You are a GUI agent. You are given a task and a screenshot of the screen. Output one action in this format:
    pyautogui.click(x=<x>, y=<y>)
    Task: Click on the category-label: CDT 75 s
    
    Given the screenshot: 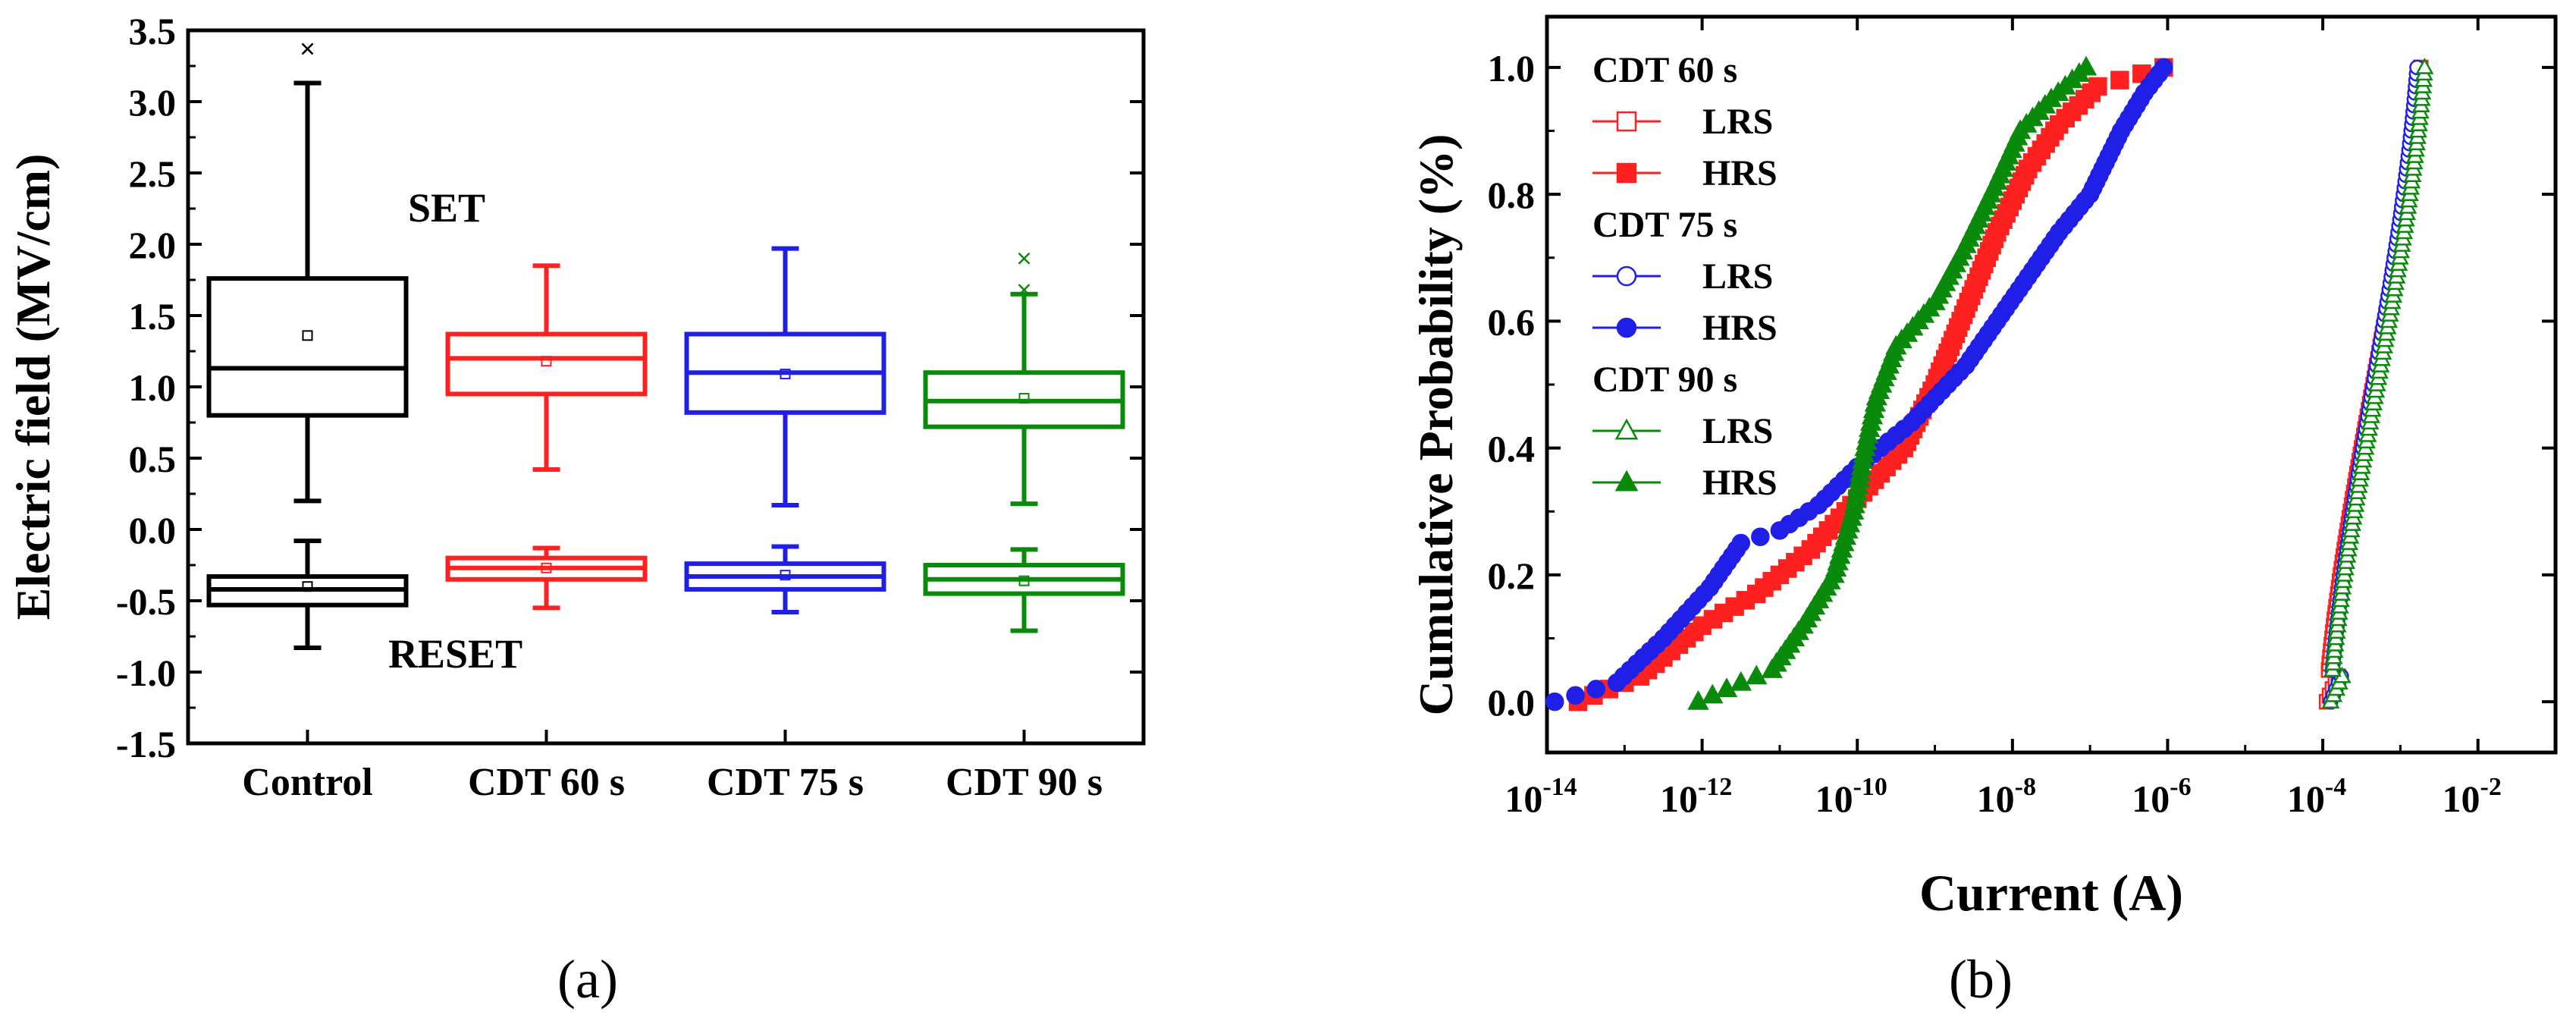 What is the action you would take?
    pyautogui.click(x=785, y=782)
    